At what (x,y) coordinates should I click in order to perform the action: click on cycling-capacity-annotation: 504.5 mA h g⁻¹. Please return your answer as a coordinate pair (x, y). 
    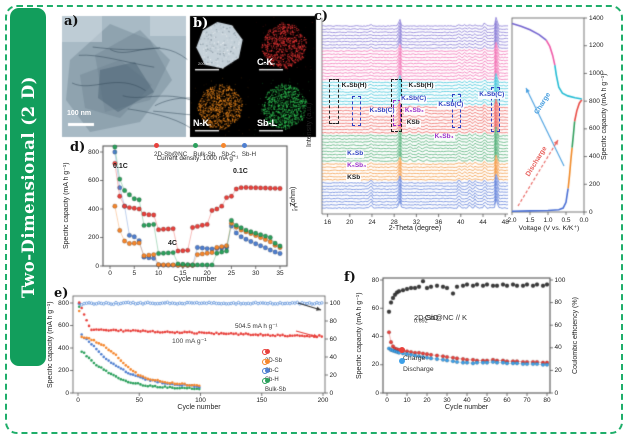
    Looking at the image, I should click on (256, 326).